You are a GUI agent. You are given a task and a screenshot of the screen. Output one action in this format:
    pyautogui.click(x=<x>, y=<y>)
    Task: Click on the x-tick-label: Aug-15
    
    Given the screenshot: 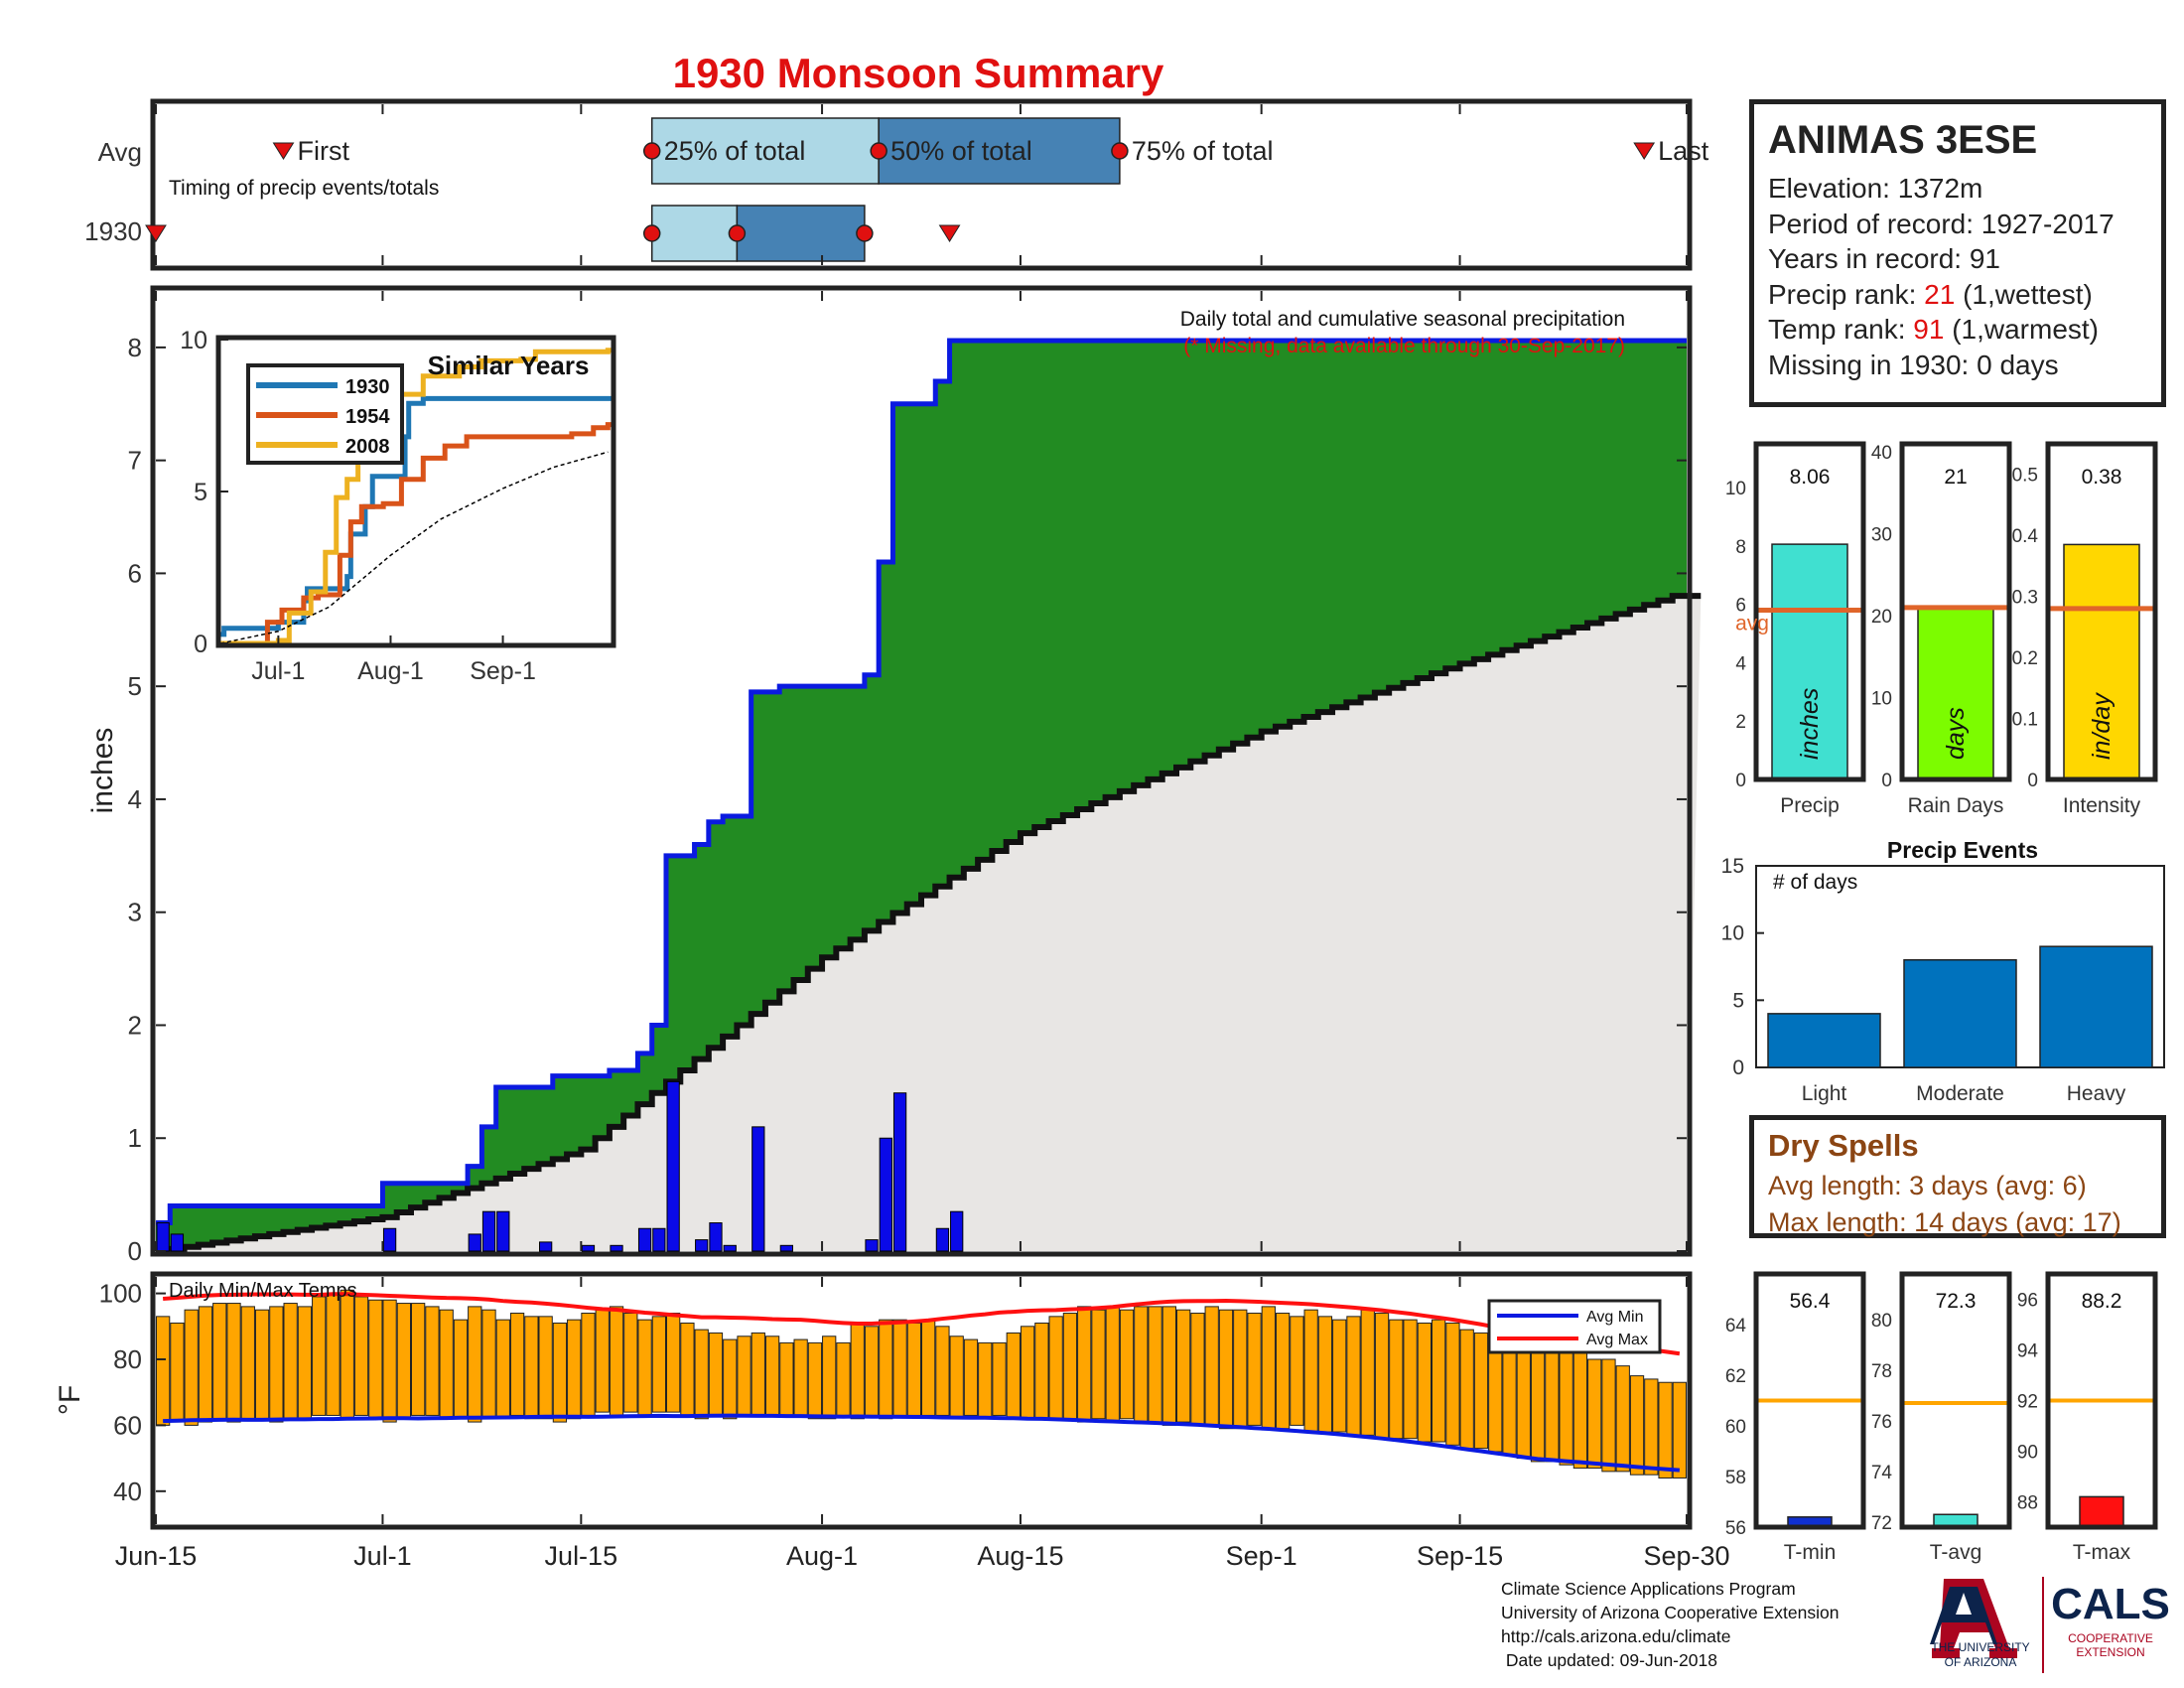 What is the action you would take?
    pyautogui.click(x=1020, y=1556)
    